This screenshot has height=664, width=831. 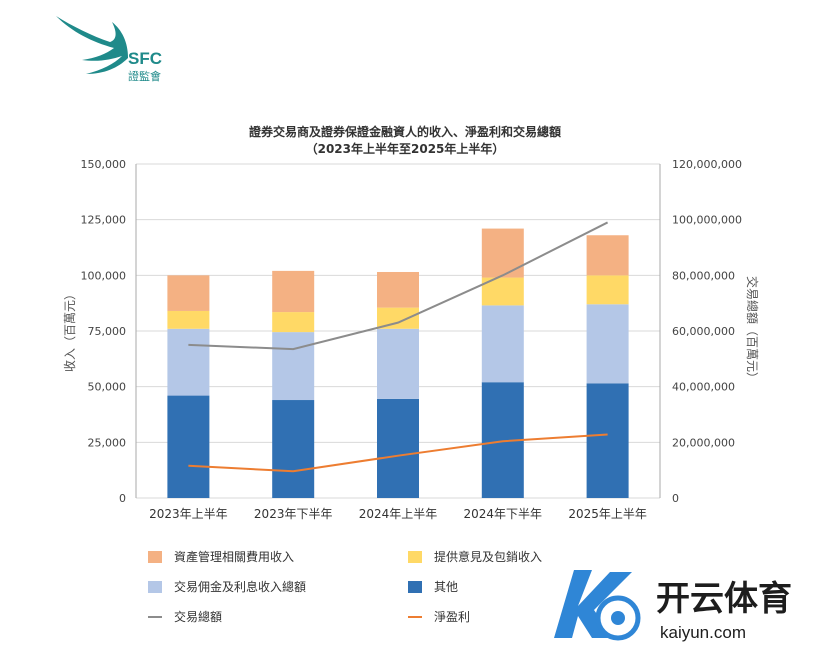 I want to click on legend-item: 其他, so click(x=433, y=586).